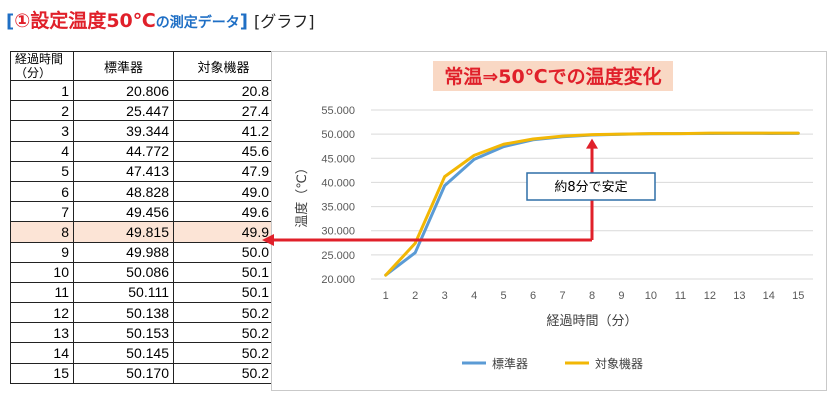  Describe the element at coordinates (142, 191) in the screenshot. I see `table-row: 6 48.828 49.0` at that location.